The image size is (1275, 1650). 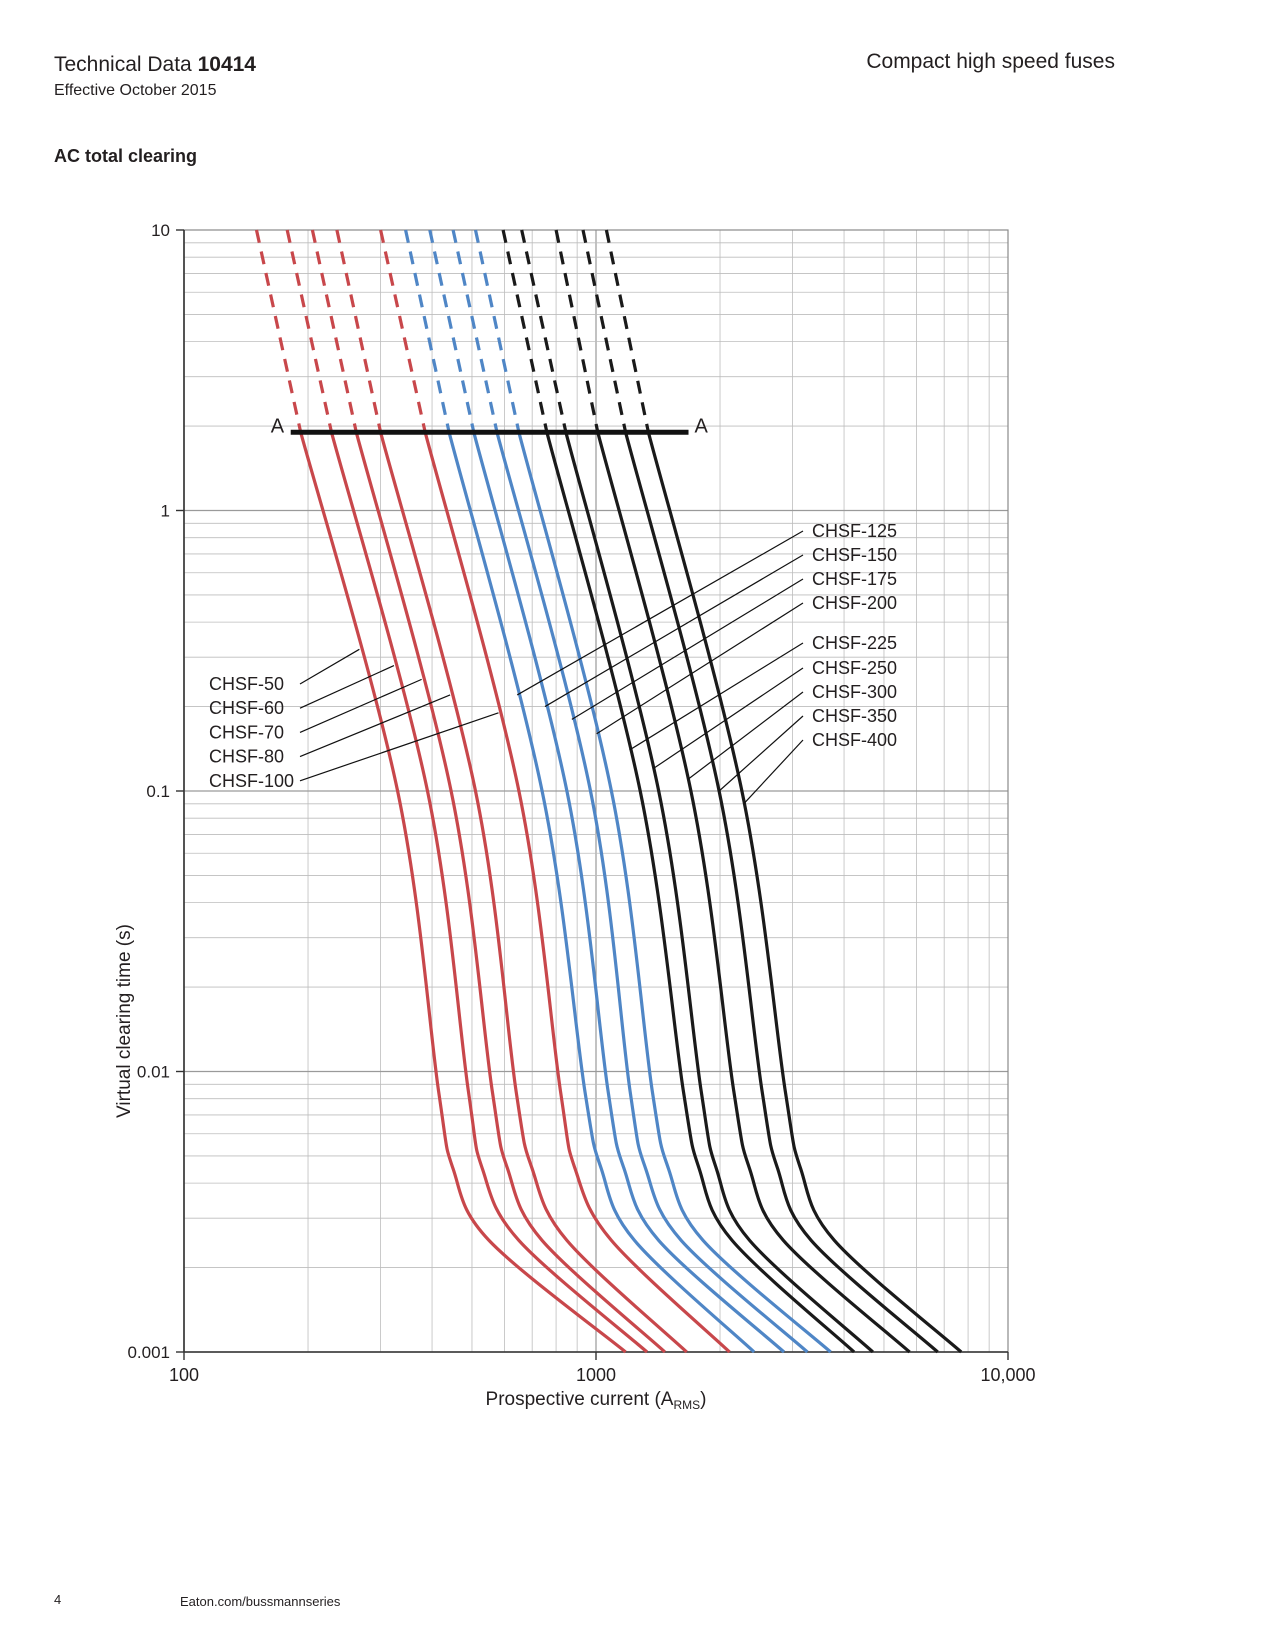 I want to click on curve-chsf-350-dashed, so click(x=604, y=331).